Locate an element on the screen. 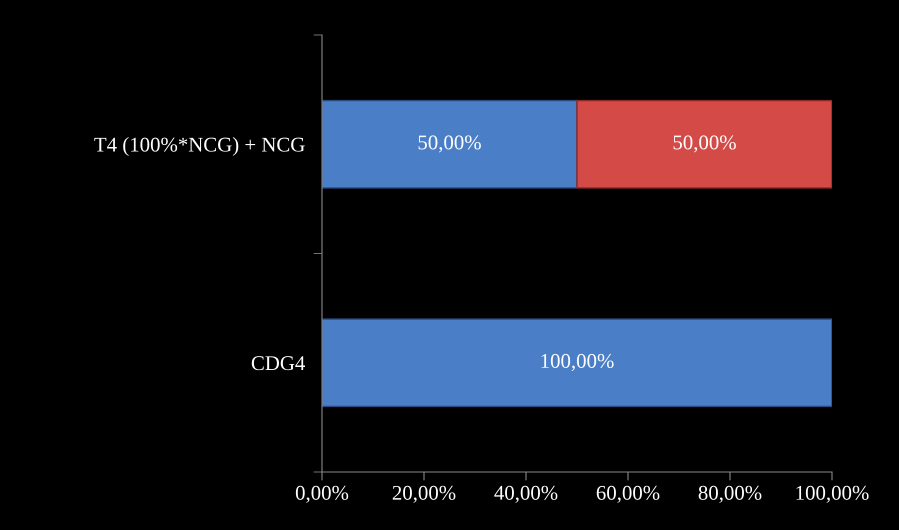 This screenshot has height=530, width=899. x-tick-label: 100,00% is located at coordinates (832, 494).